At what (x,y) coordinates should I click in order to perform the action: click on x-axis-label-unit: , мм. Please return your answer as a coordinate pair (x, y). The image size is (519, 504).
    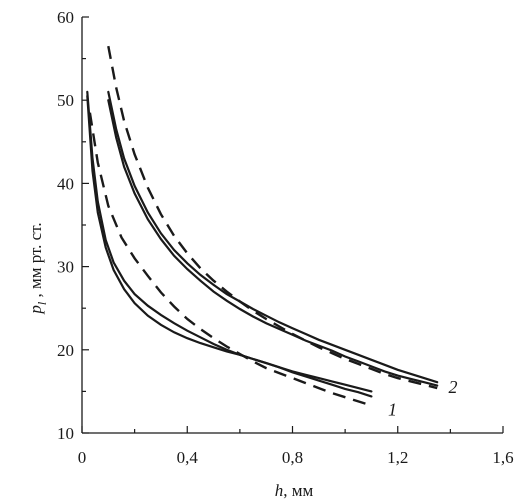
    Looking at the image, I should click on (298, 490).